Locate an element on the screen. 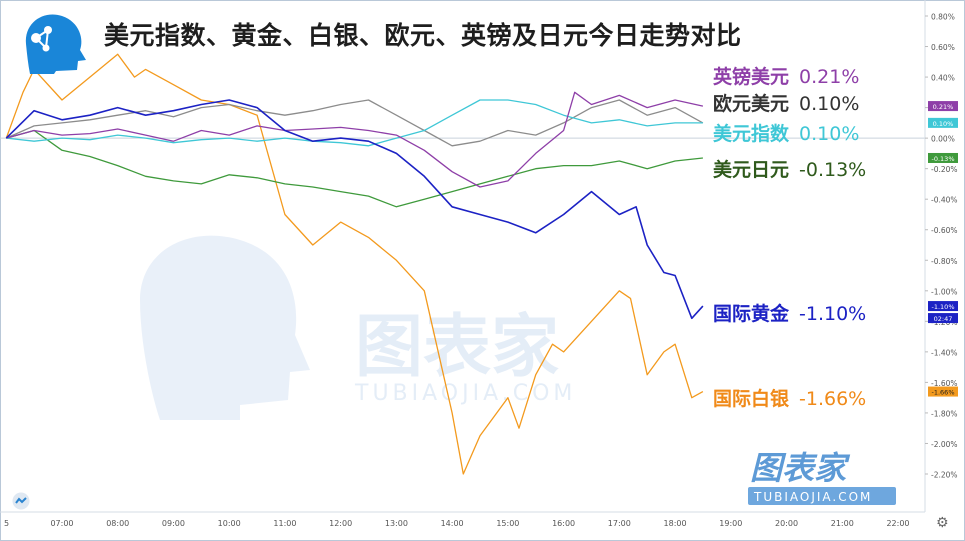 The image size is (965, 541). label-pct: -0.13% is located at coordinates (833, 170).